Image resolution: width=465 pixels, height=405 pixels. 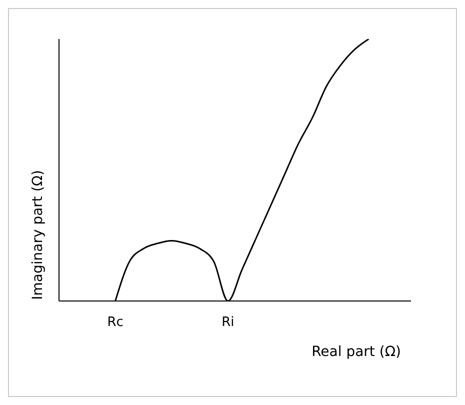 I want to click on x-tick-label: Ri, so click(x=228, y=322).